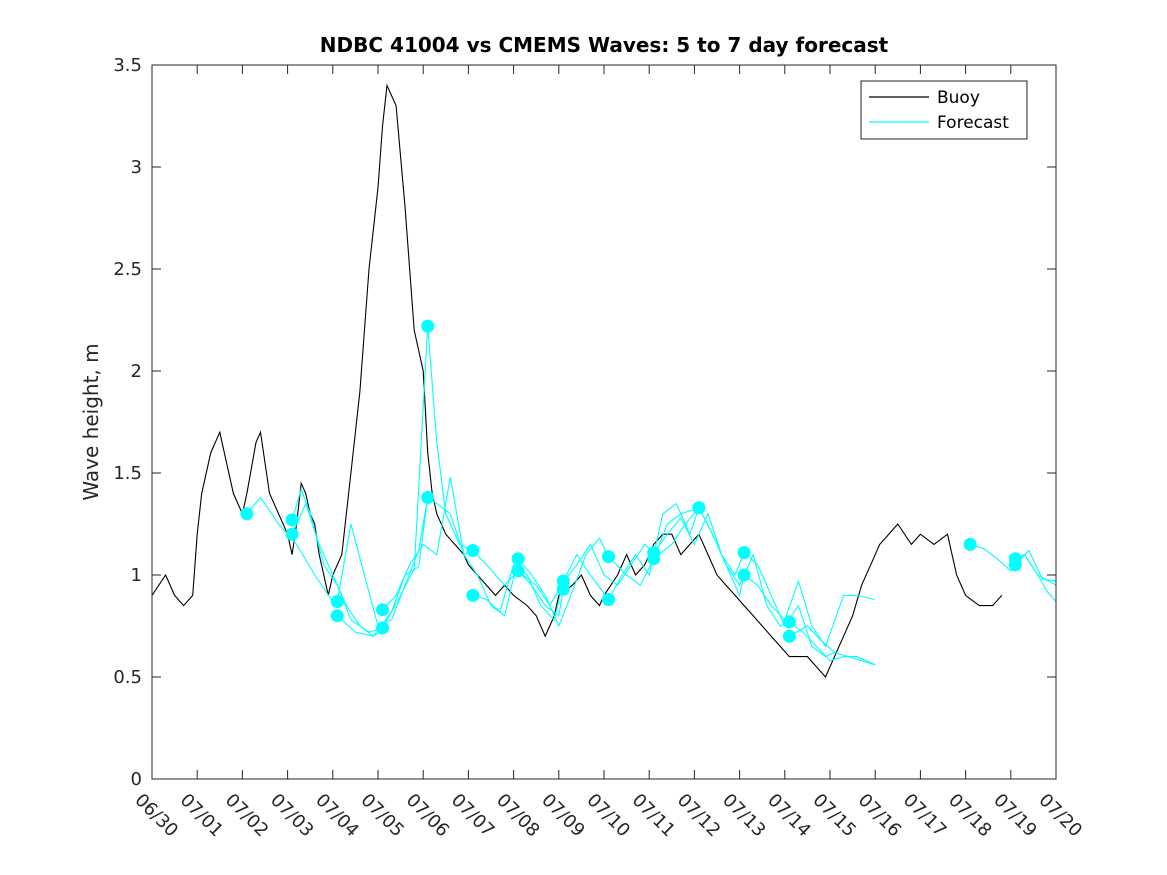 This screenshot has height=875, width=1167. Describe the element at coordinates (973, 123) in the screenshot. I see `legend-forecast-label: Forecast` at that location.